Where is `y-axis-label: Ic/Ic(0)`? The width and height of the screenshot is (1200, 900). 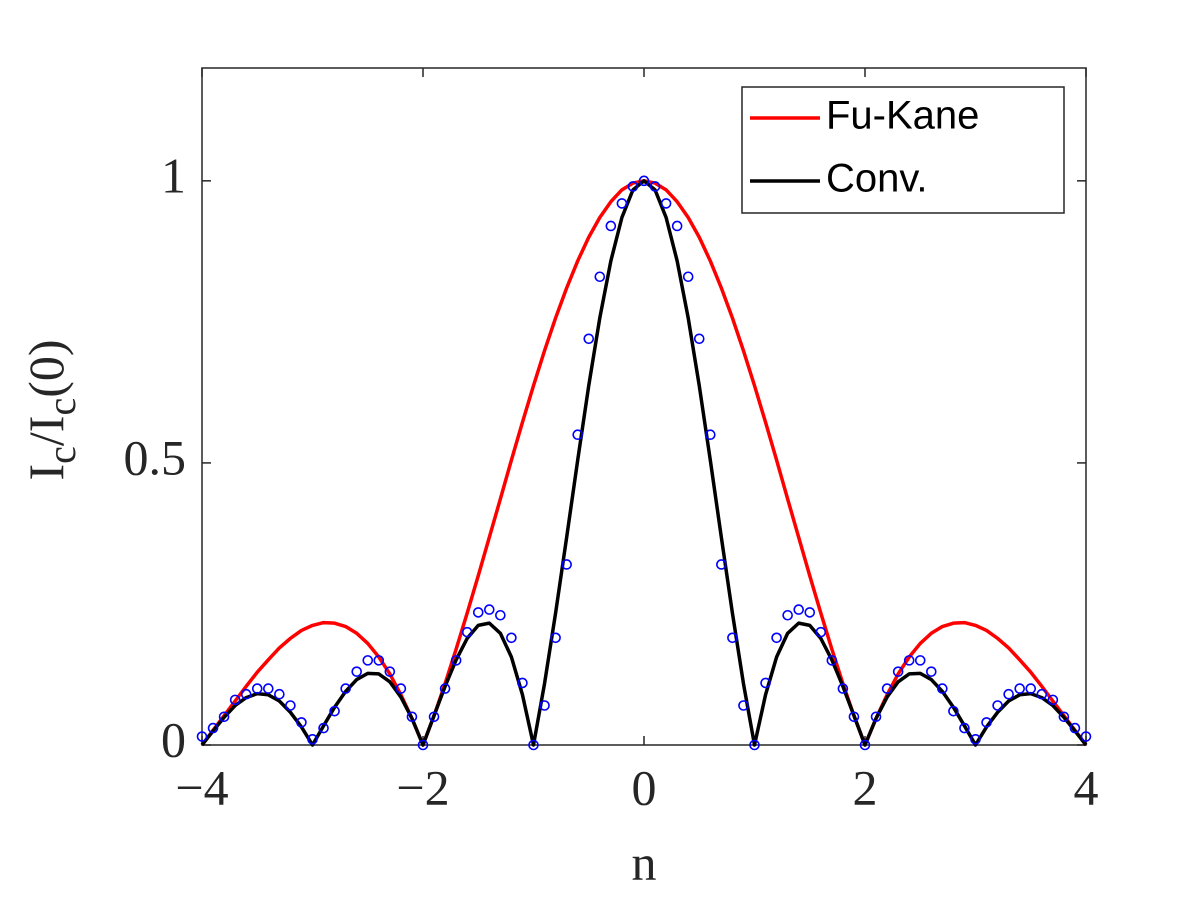 y-axis-label: Ic/Ic(0) is located at coordinates (51, 409).